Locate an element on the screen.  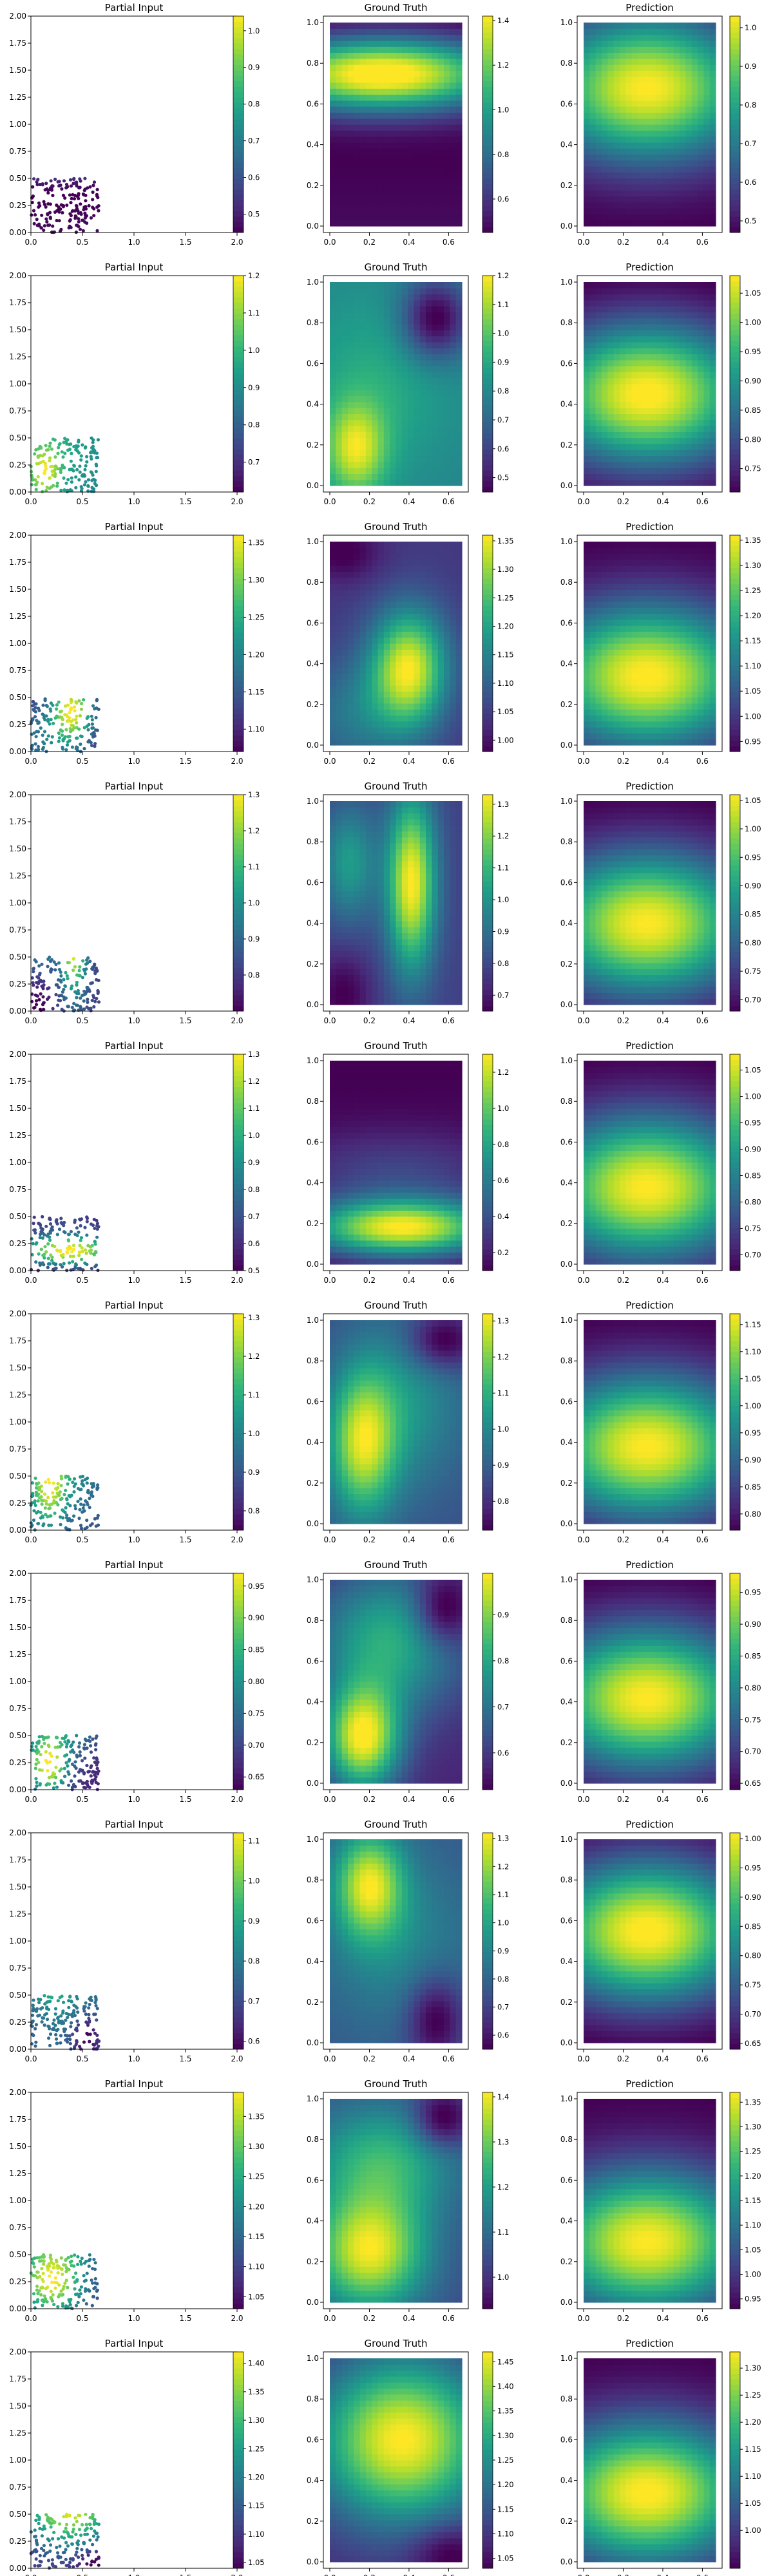
colorbar-tick-label: 1.35 is located at coordinates (256, 542).